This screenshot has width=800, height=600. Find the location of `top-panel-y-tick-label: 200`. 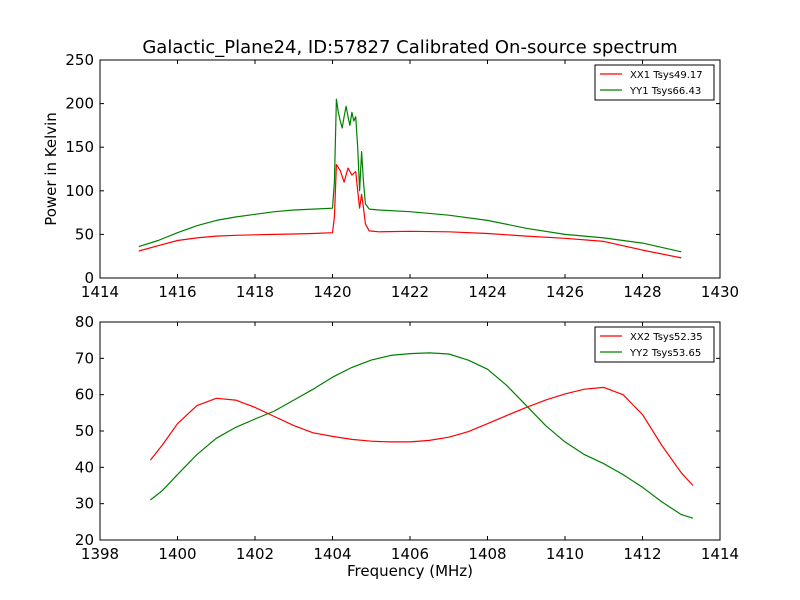

top-panel-y-tick-label: 200 is located at coordinates (79, 104).